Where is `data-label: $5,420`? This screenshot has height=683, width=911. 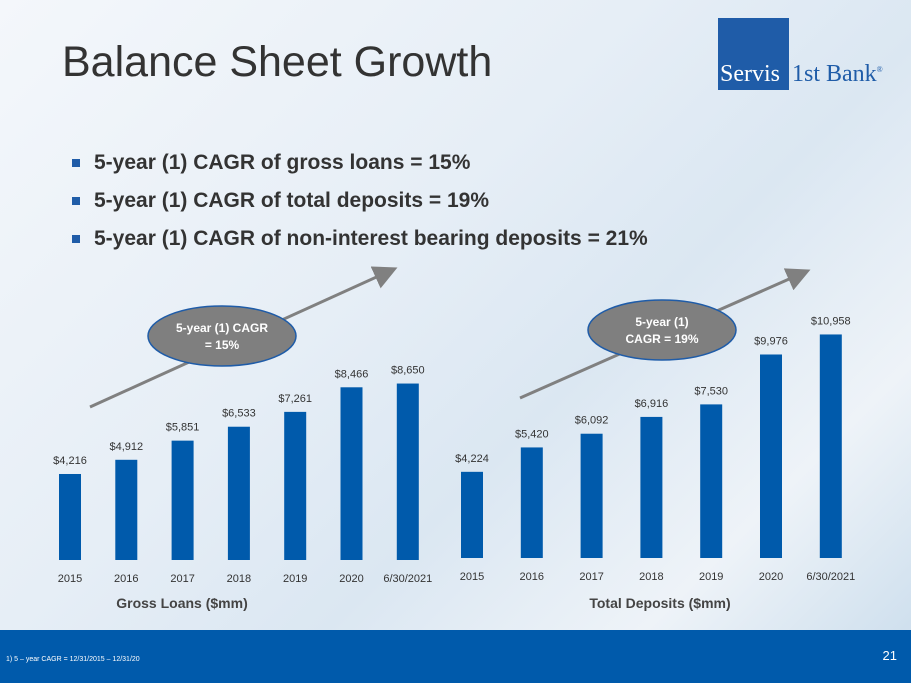
data-label: $5,420 is located at coordinates (532, 434).